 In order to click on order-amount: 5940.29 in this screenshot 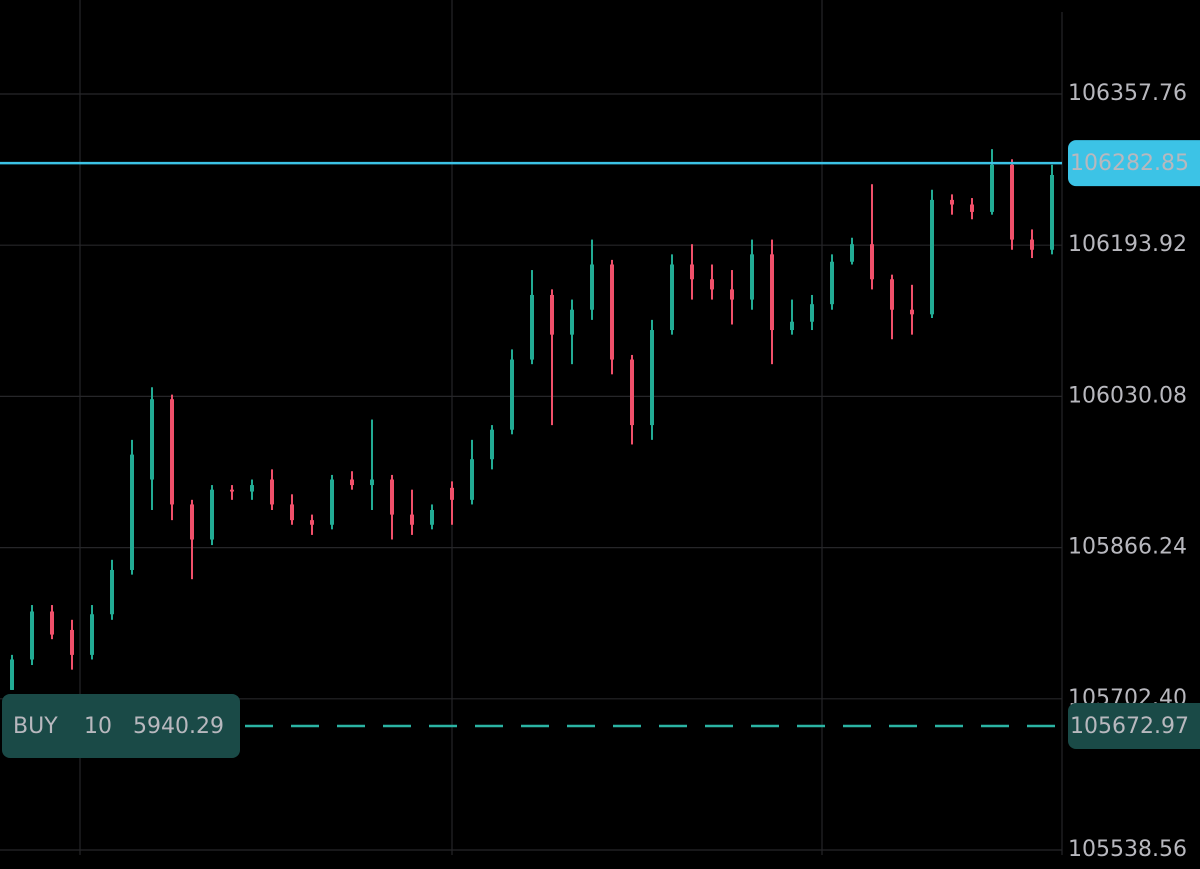, I will do `click(178, 726)`.